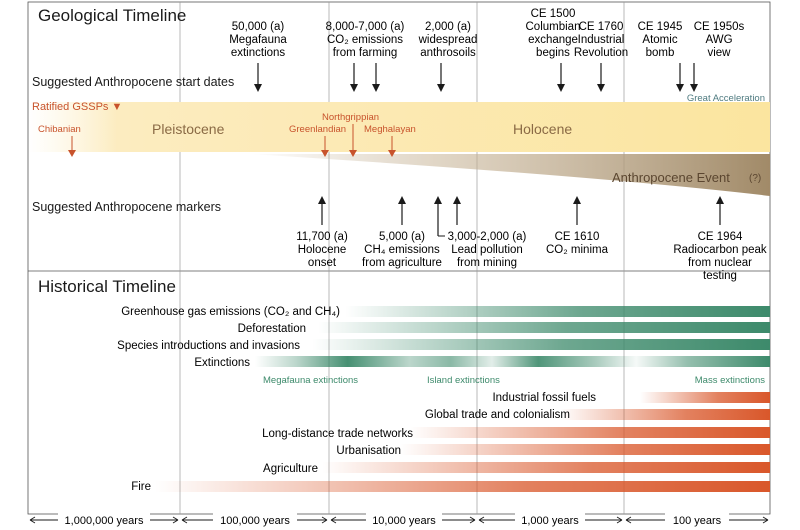  What do you see at coordinates (392, 153) in the screenshot?
I see `gssp-meghalayan-arrowhead` at bounding box center [392, 153].